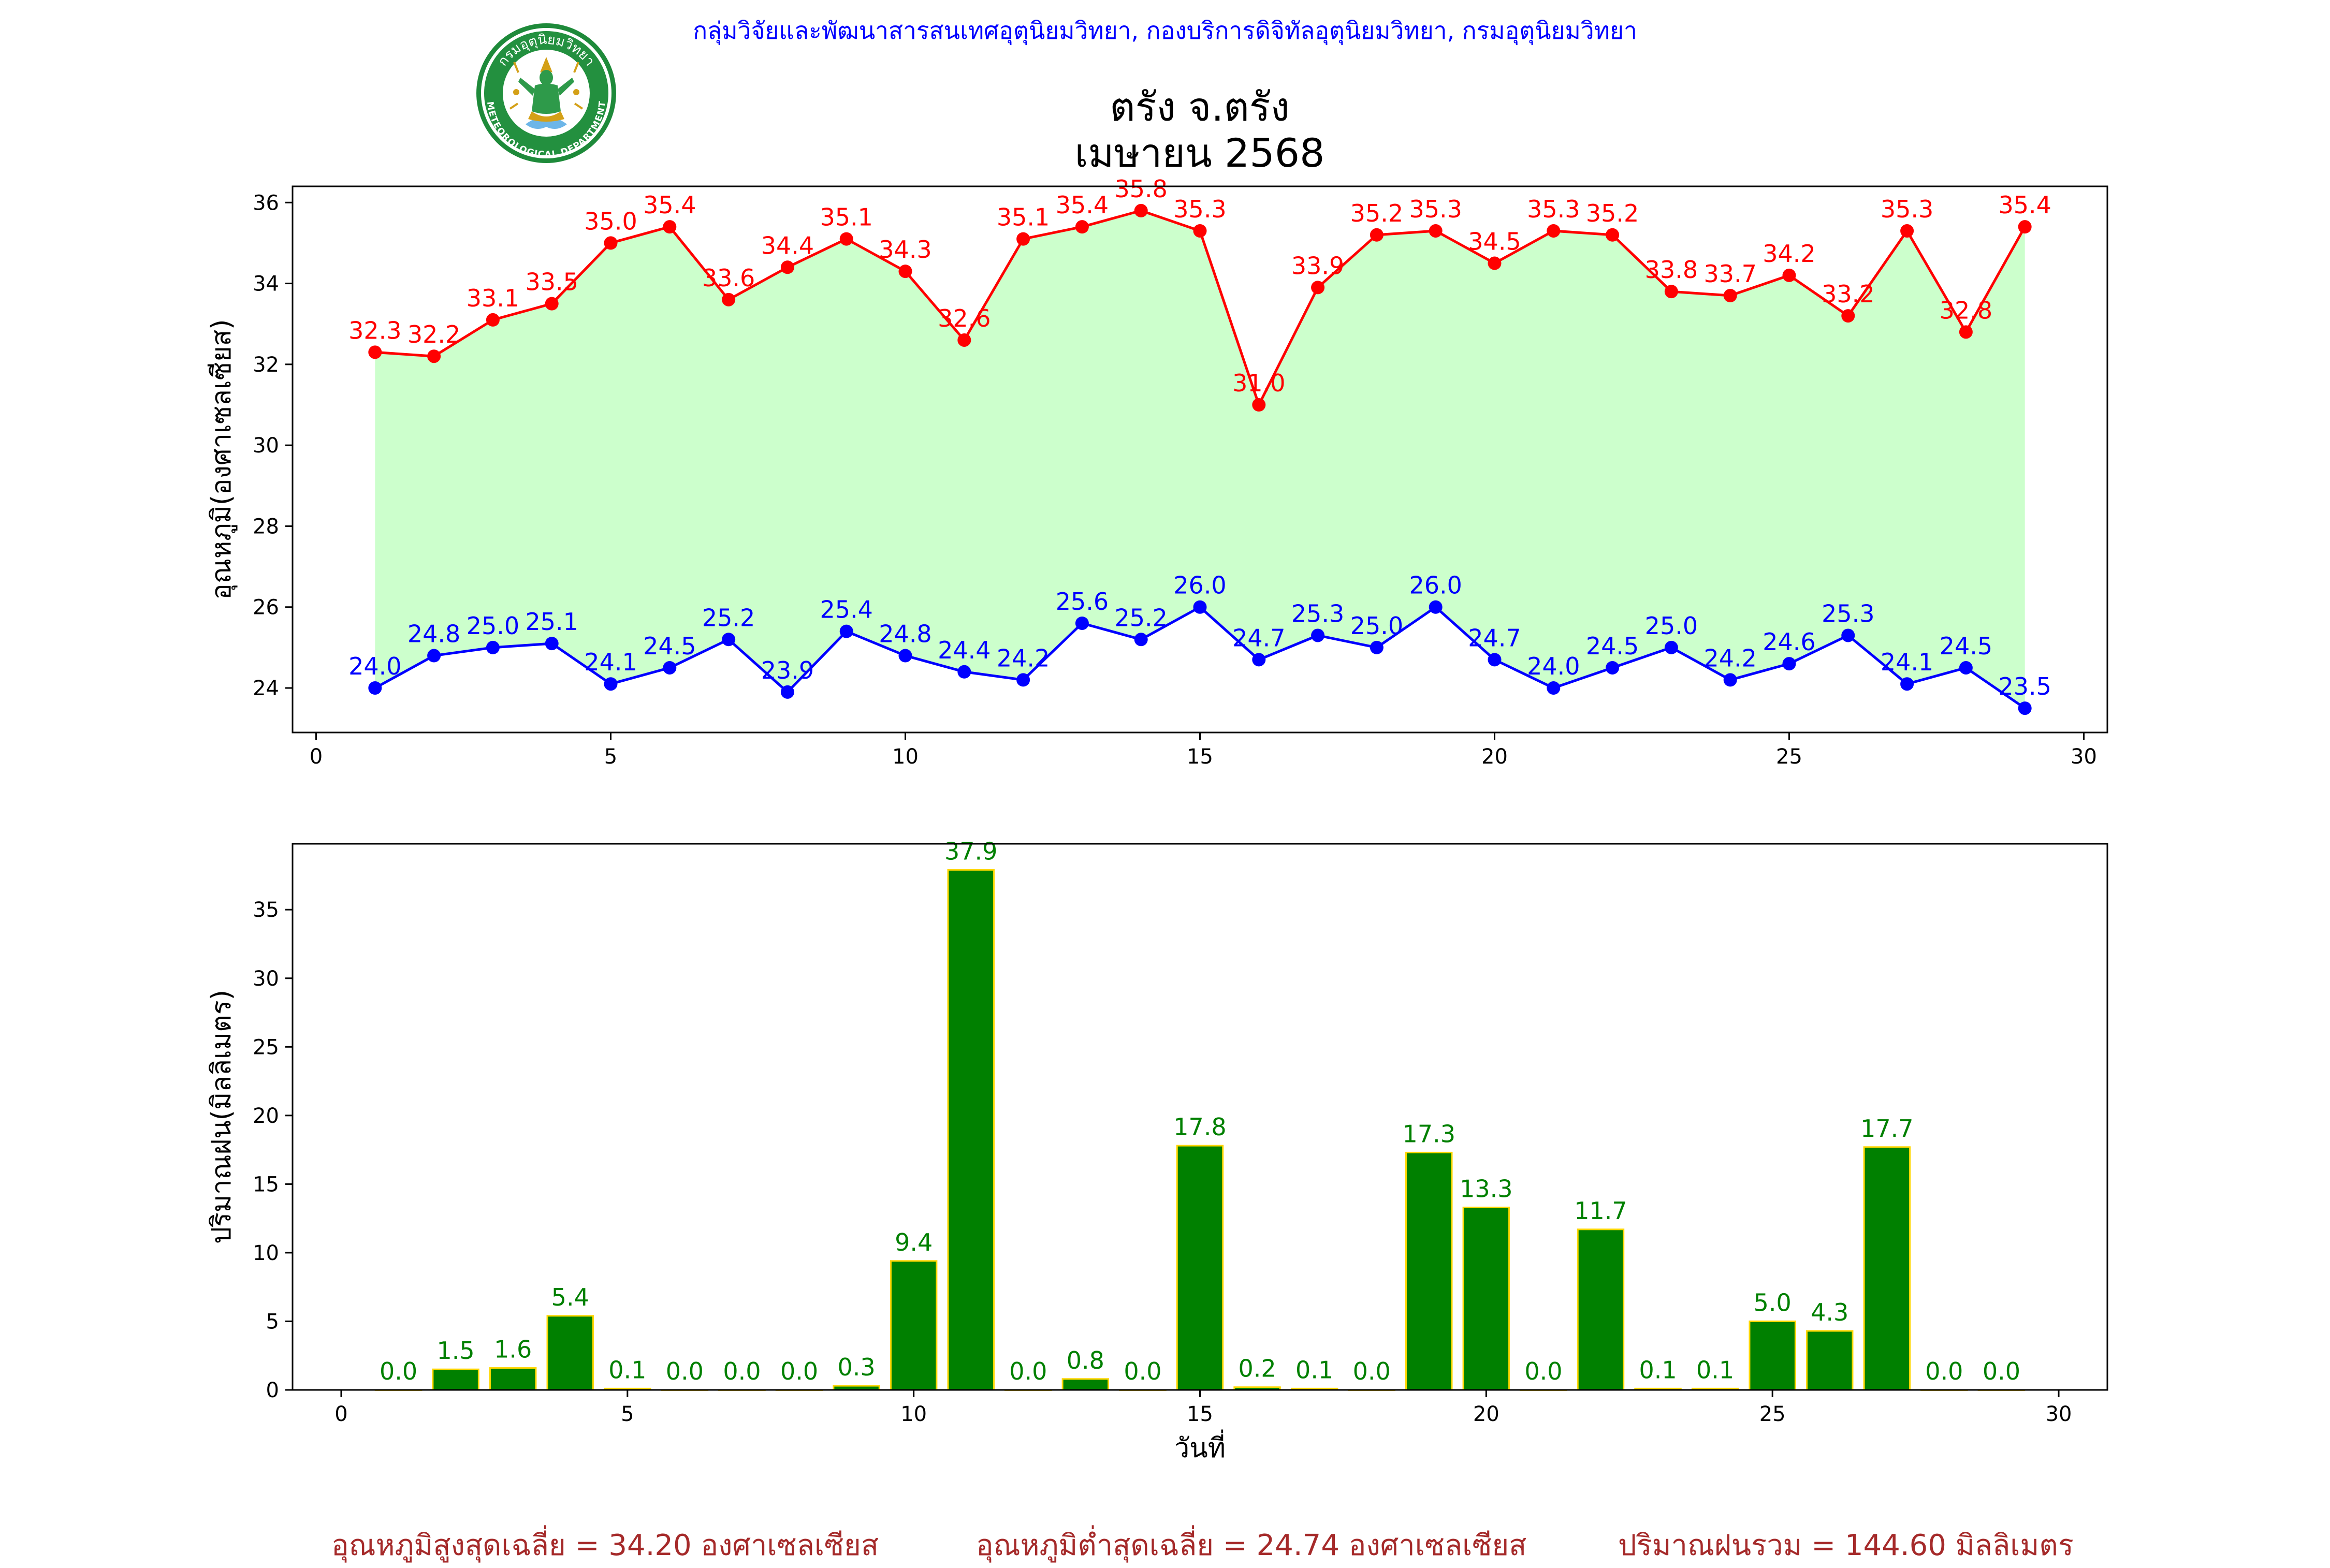 This screenshot has width=2330, height=1568. What do you see at coordinates (1199, 1127) in the screenshot?
I see `rain-bar-label: 17.8` at bounding box center [1199, 1127].